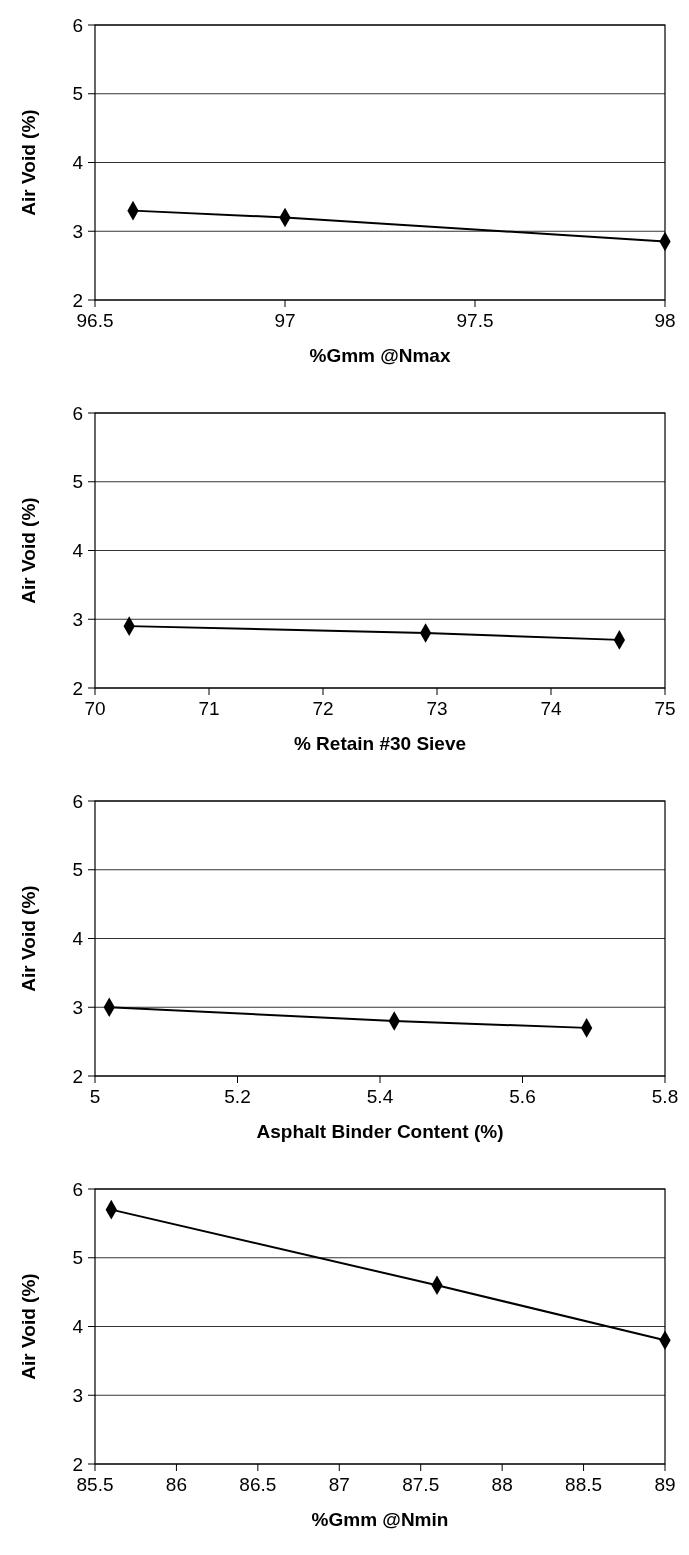  What do you see at coordinates (176, 1484) in the screenshot?
I see `x-tick-label: 86` at bounding box center [176, 1484].